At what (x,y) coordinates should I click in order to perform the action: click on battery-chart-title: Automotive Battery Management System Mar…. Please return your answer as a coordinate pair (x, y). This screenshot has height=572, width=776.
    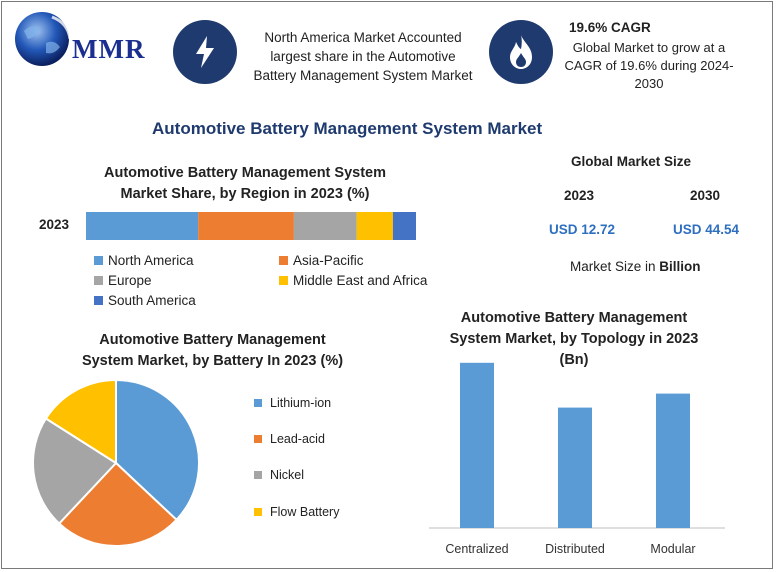
    Looking at the image, I should click on (212, 351).